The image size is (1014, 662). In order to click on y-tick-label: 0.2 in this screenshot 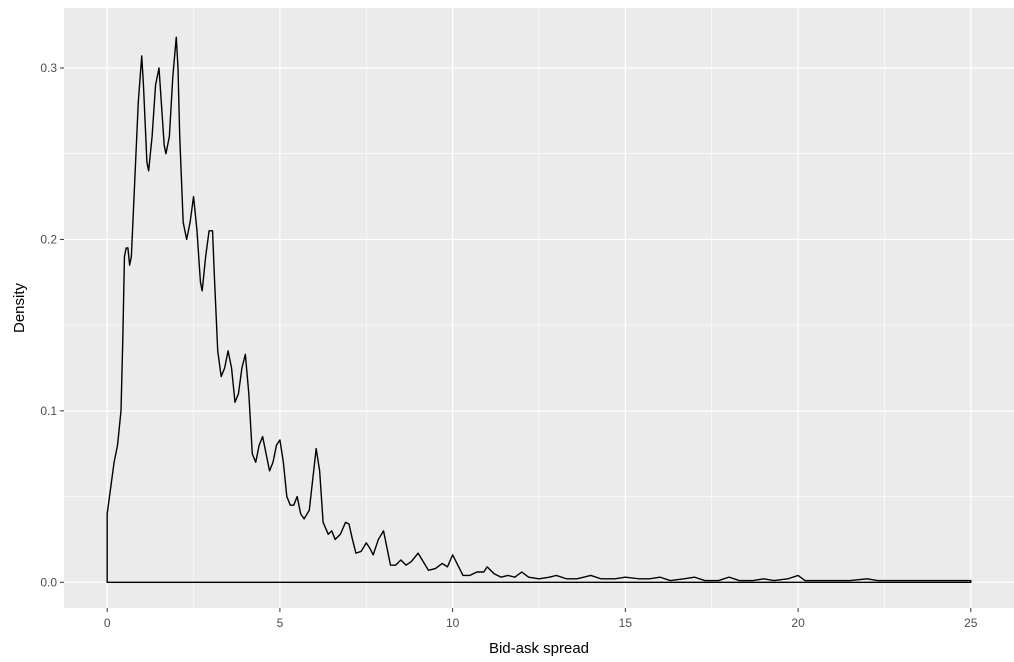, I will do `click(48, 239)`.